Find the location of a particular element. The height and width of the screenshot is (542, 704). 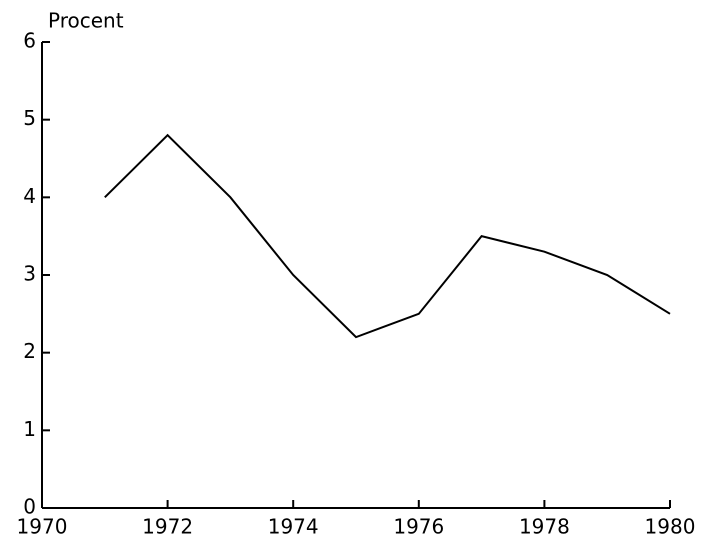

y-axis-label: Procent is located at coordinates (86, 21).